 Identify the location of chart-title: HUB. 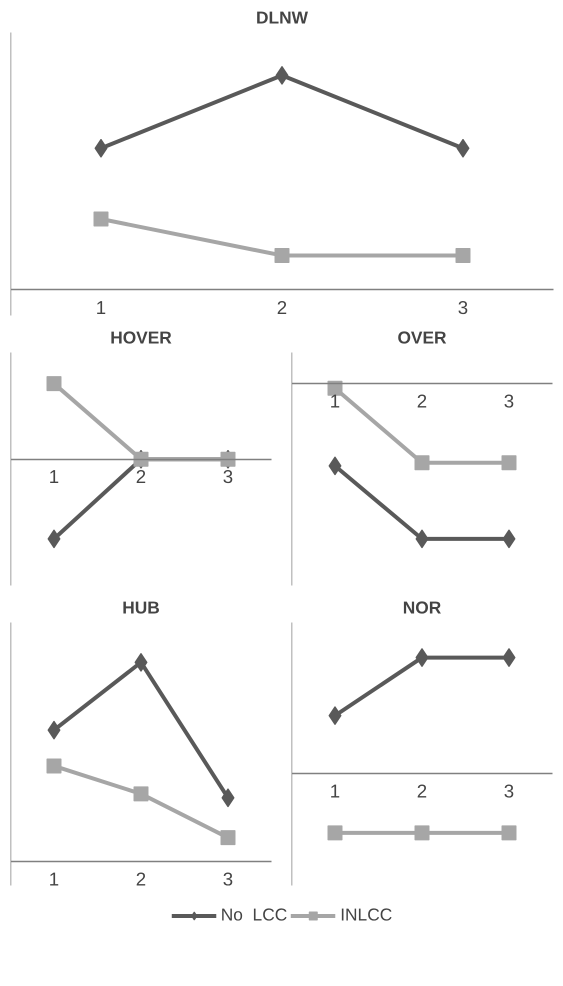
(141, 608).